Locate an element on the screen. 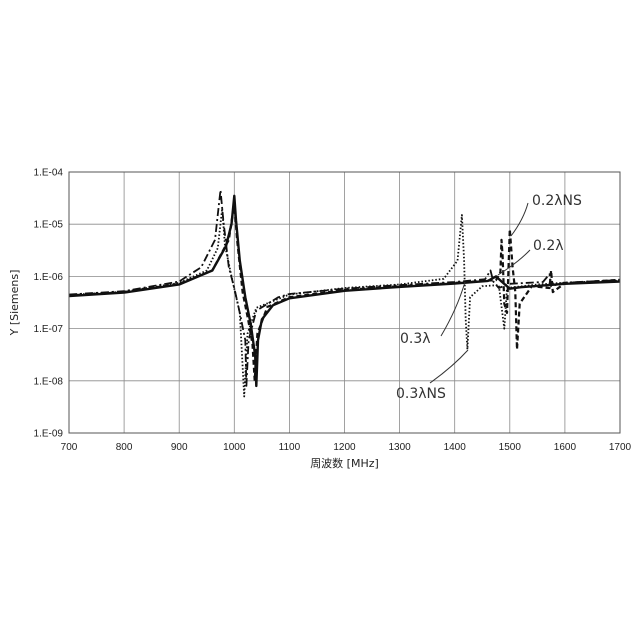  annotation-label: 0.3λNS is located at coordinates (421, 394).